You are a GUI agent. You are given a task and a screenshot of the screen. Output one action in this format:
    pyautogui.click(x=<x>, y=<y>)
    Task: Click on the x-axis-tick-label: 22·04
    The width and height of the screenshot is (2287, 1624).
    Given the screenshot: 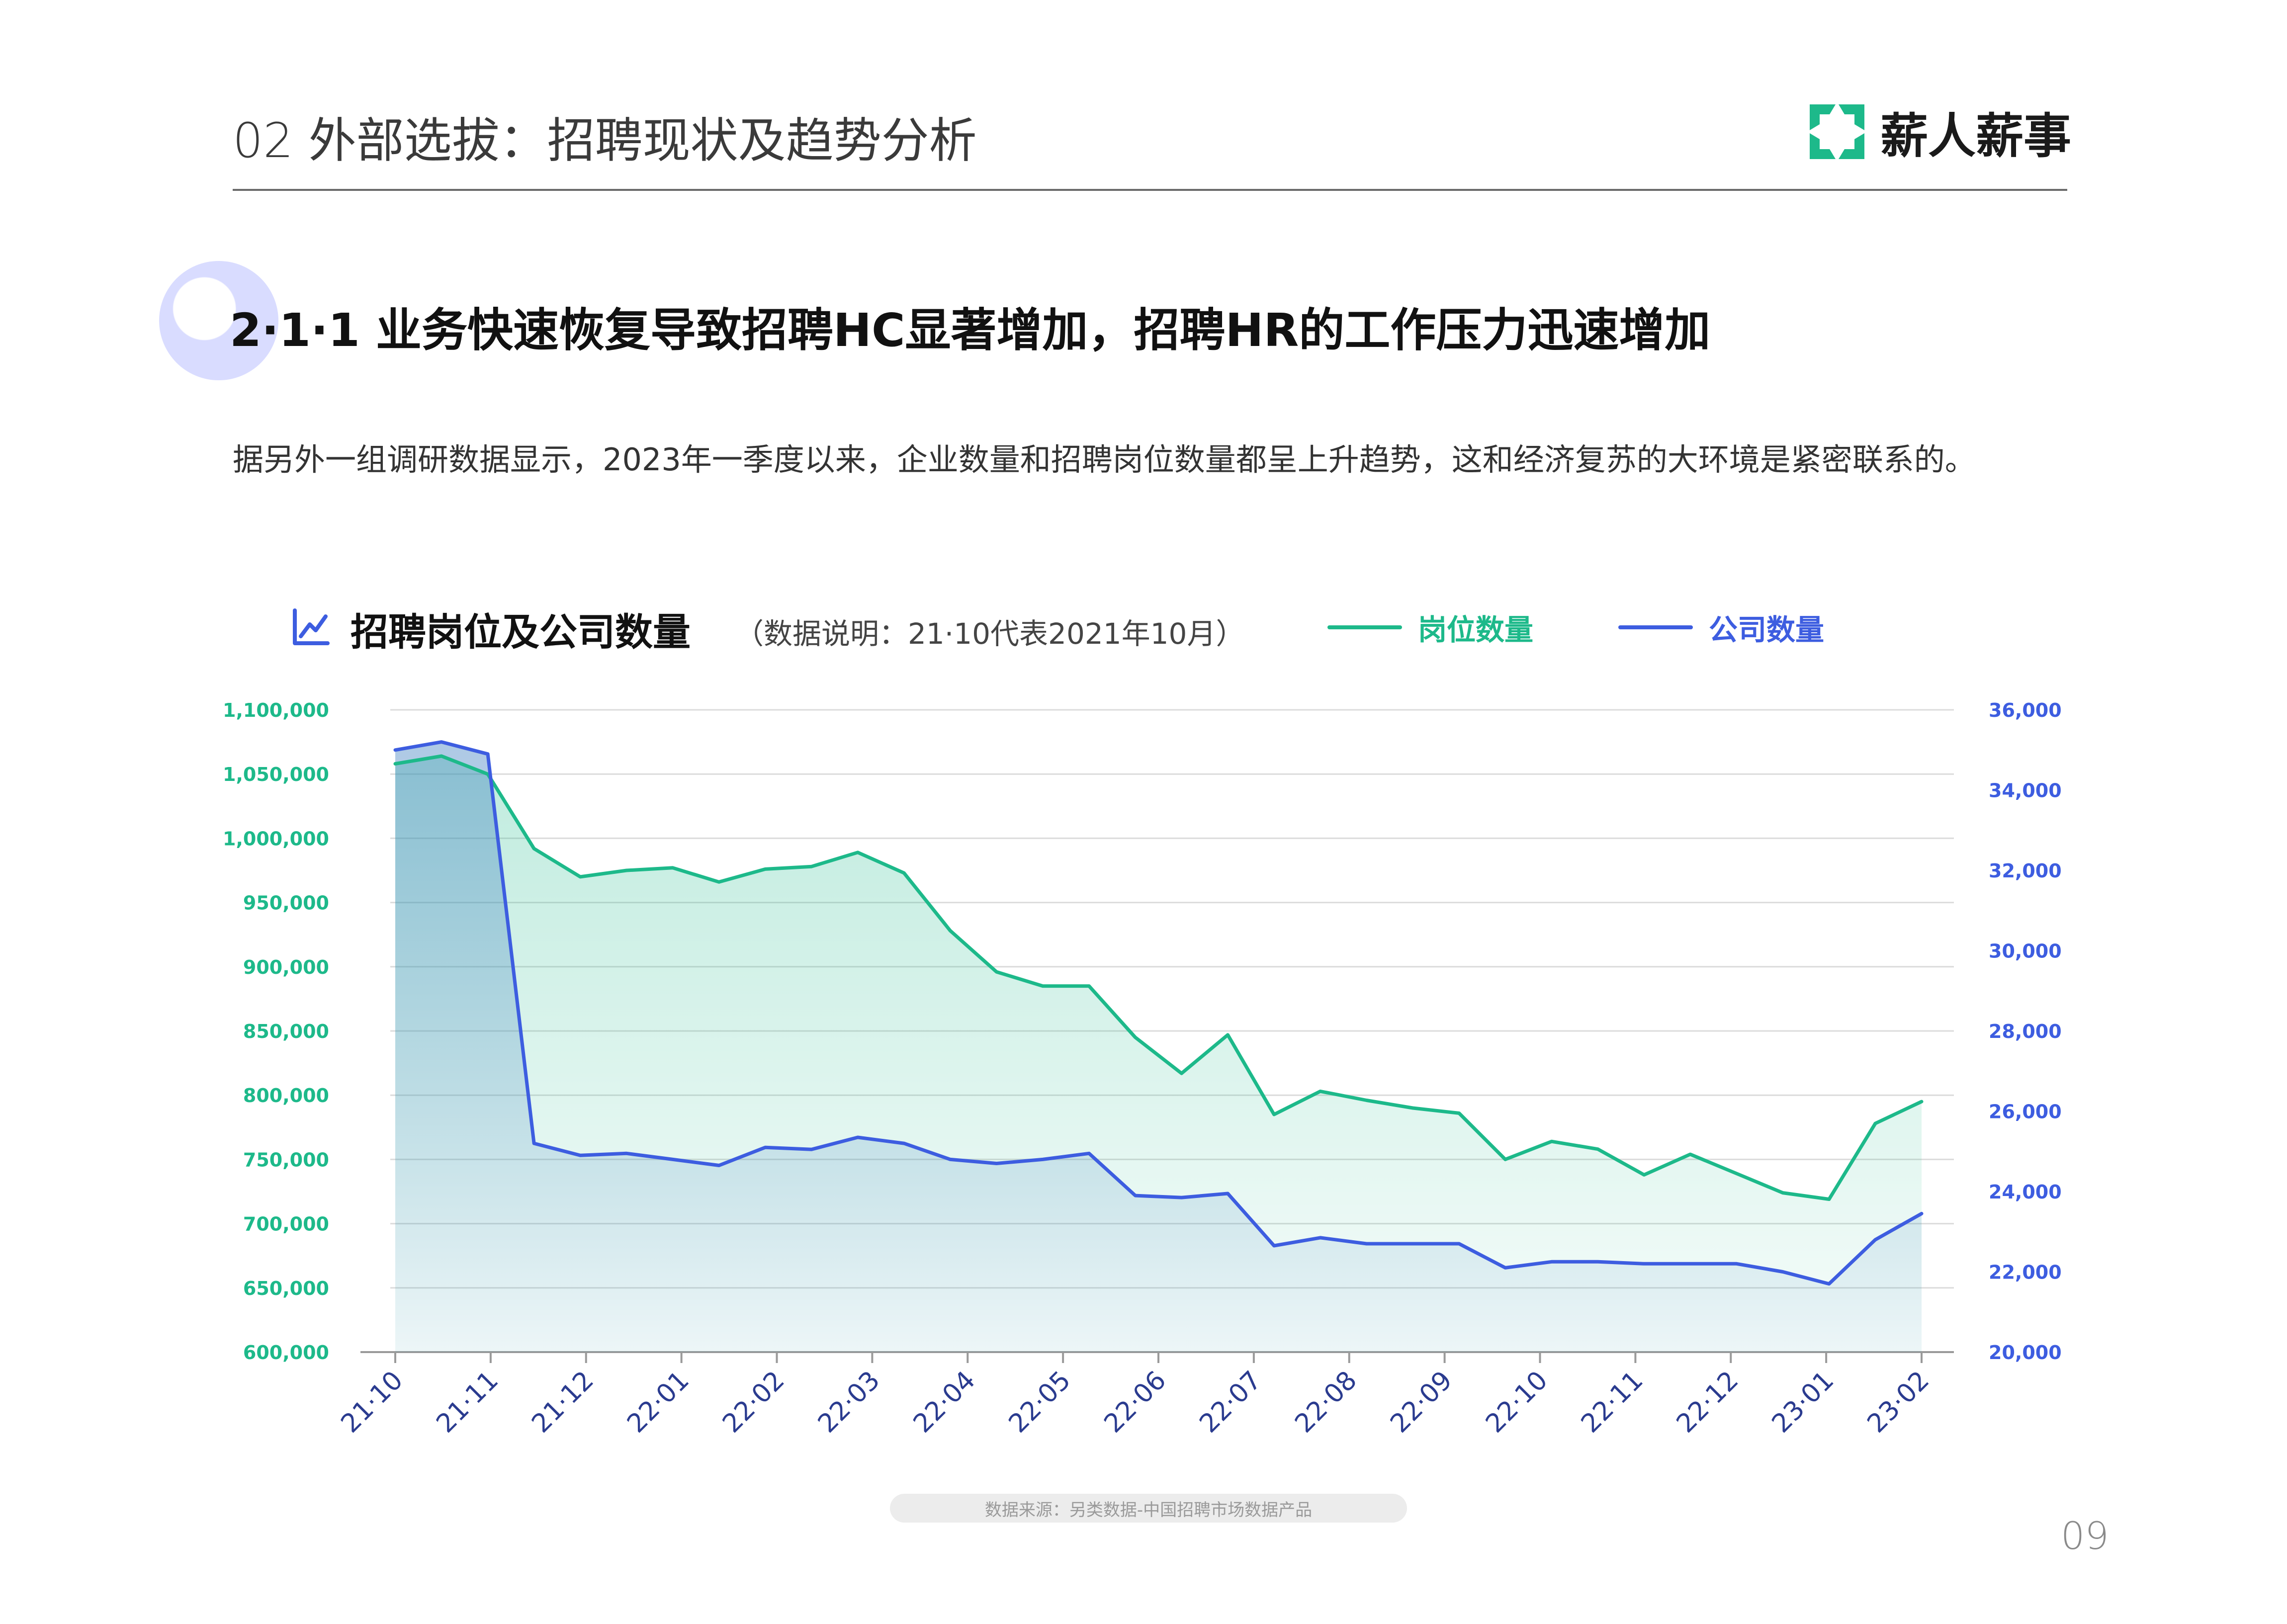 What is the action you would take?
    pyautogui.click(x=944, y=1402)
    